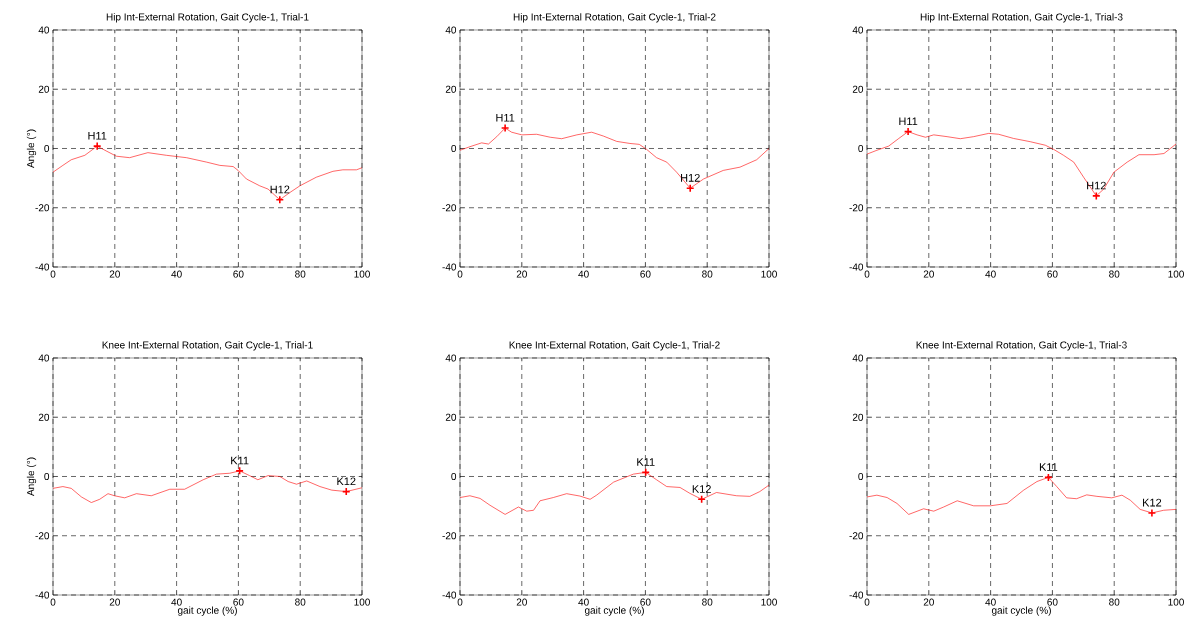 This screenshot has width=1193, height=637. I want to click on chart-title: Knee Int-External Rotation, Gait Cycle-1, Trial-3, so click(1021, 346).